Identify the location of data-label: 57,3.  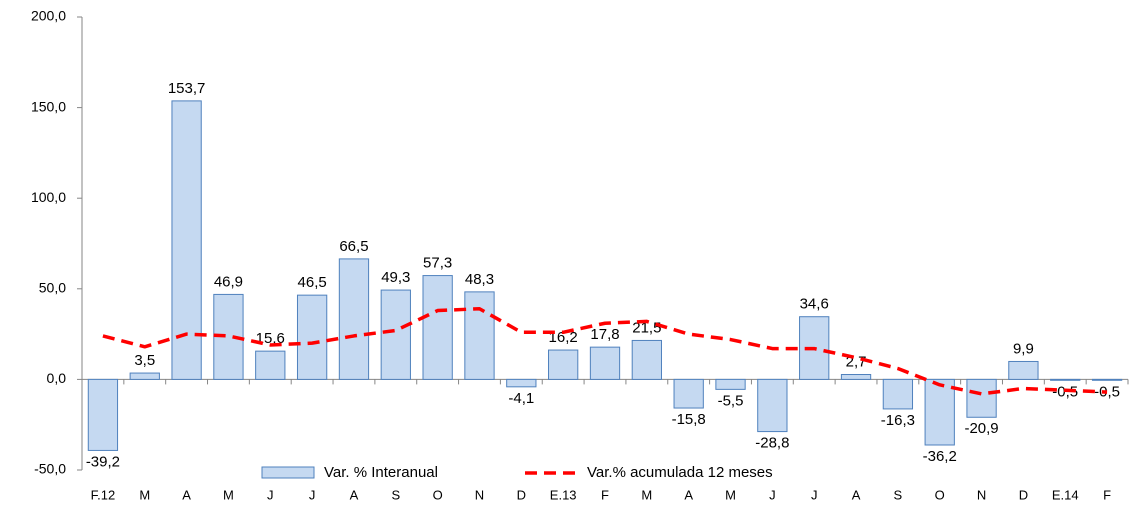
(437, 263).